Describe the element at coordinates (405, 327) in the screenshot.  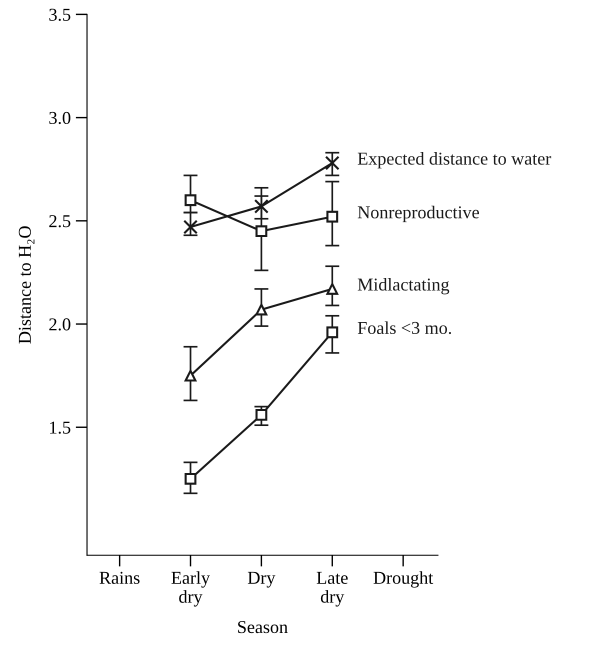
I see `series-label: Foals <3 mo.` at that location.